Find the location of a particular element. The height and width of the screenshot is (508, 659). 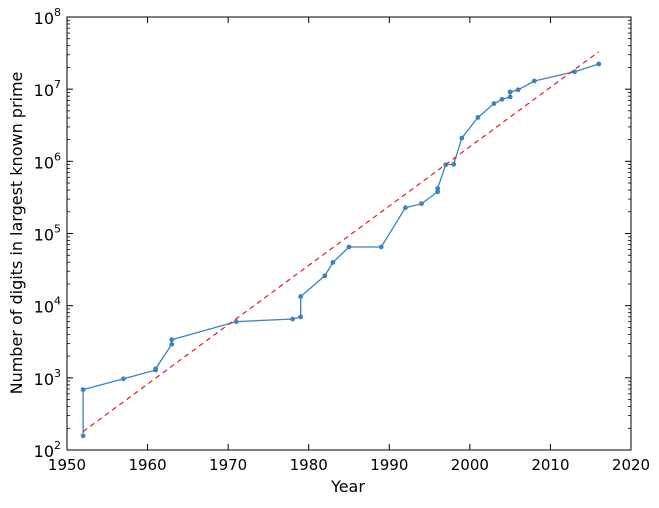

x-tick-label: 1970 is located at coordinates (228, 465).